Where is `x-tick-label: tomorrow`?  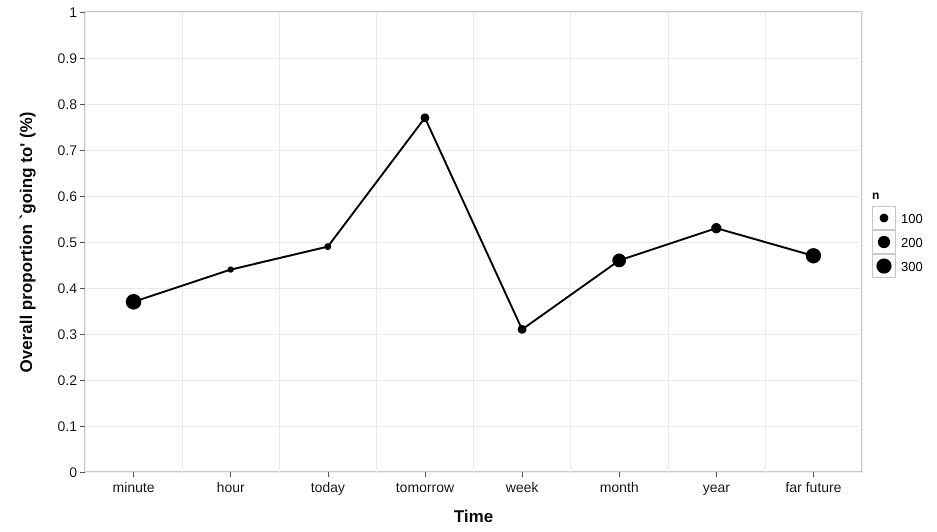 x-tick-label: tomorrow is located at coordinates (425, 487).